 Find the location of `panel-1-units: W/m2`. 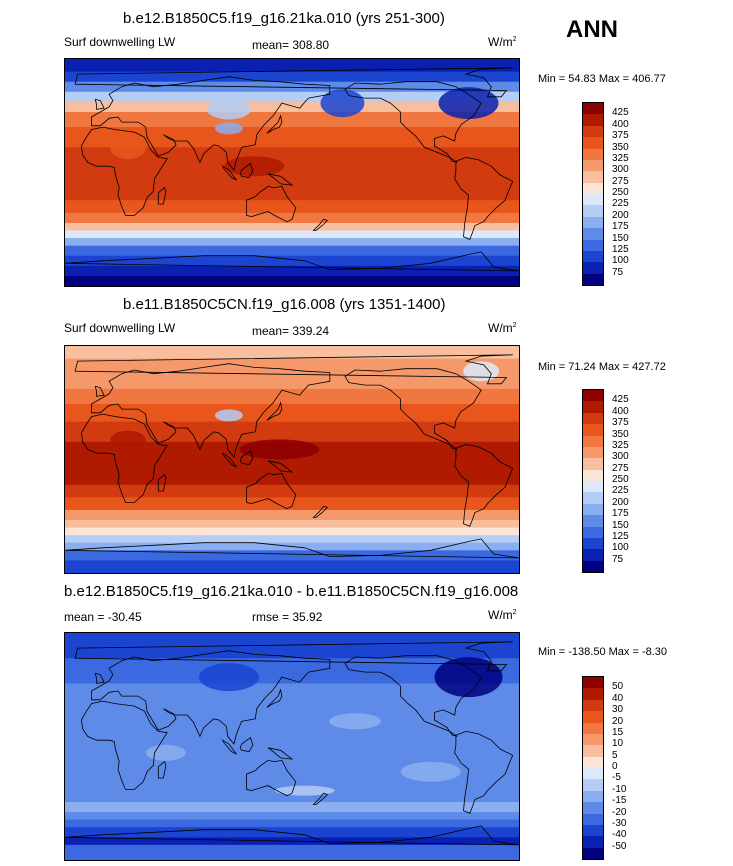

panel-1-units: W/m2 is located at coordinates (502, 42).